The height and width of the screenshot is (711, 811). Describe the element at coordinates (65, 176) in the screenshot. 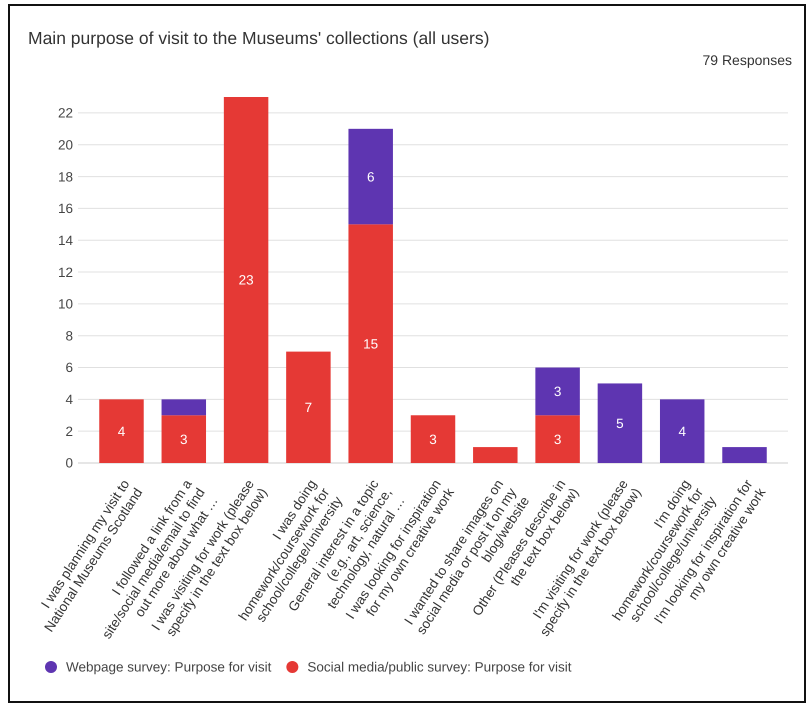

I see `y-tick-label: 18` at that location.